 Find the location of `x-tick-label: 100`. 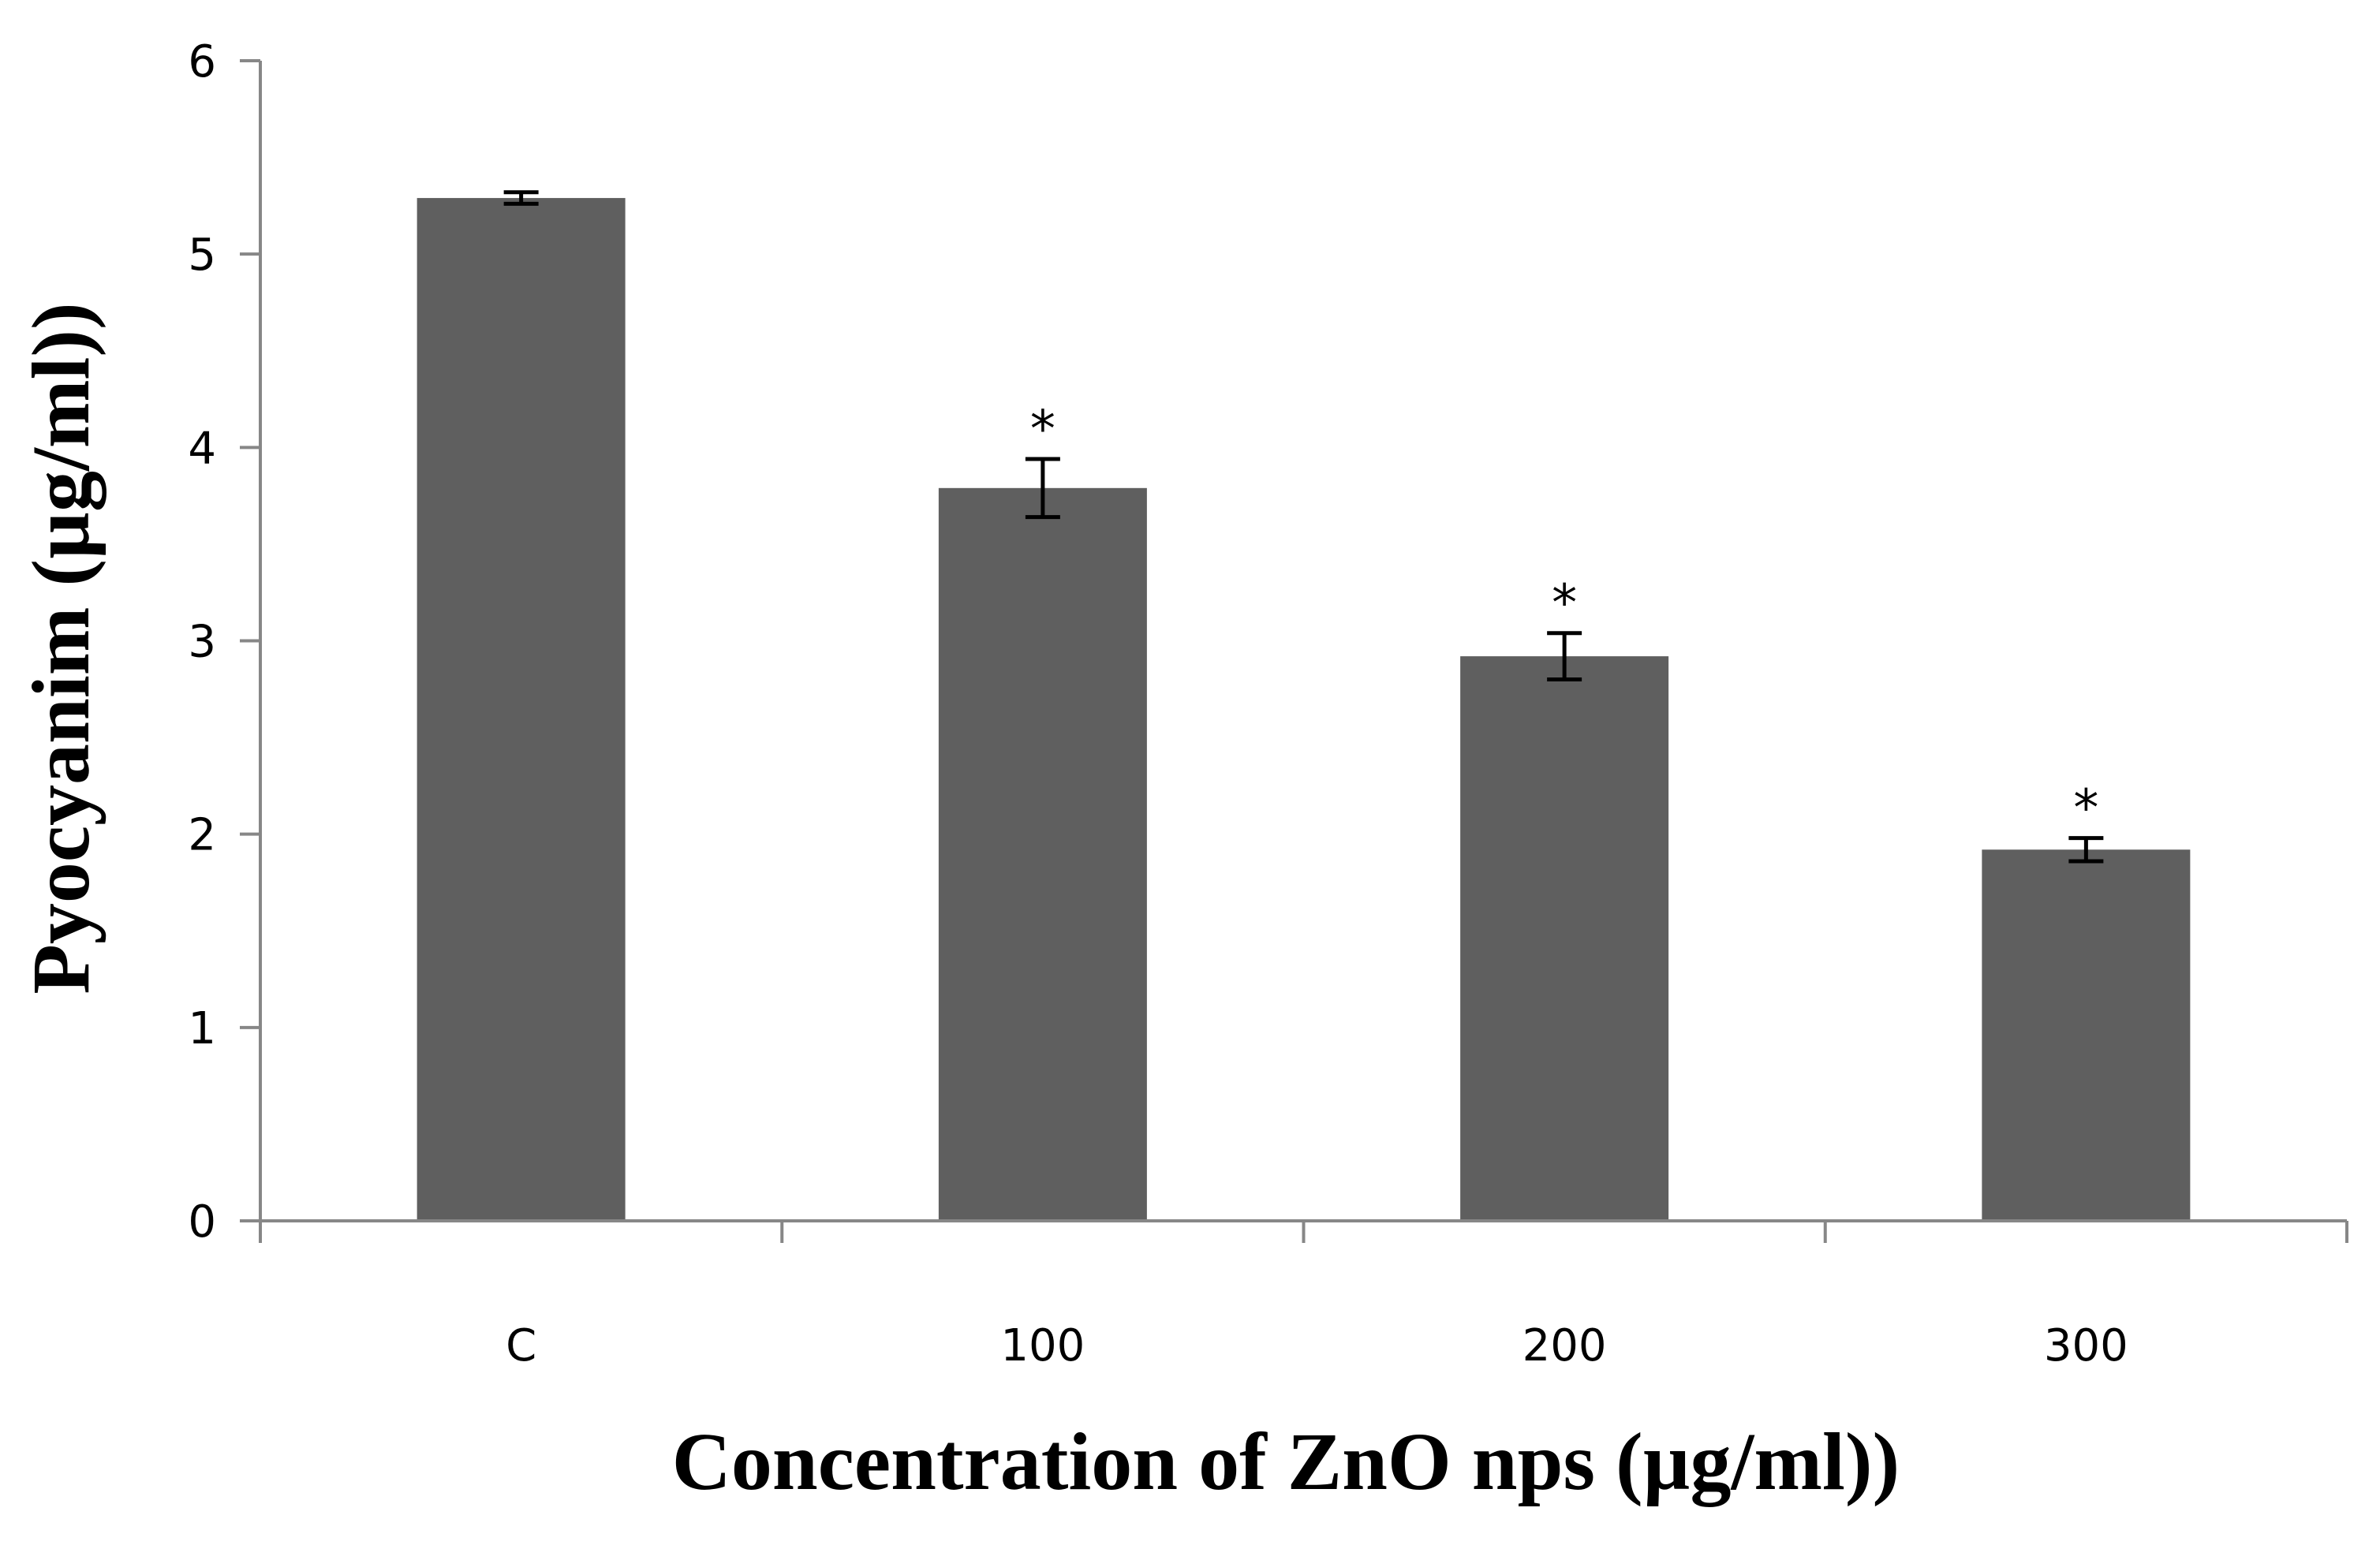

x-tick-label: 100 is located at coordinates (1042, 1345).